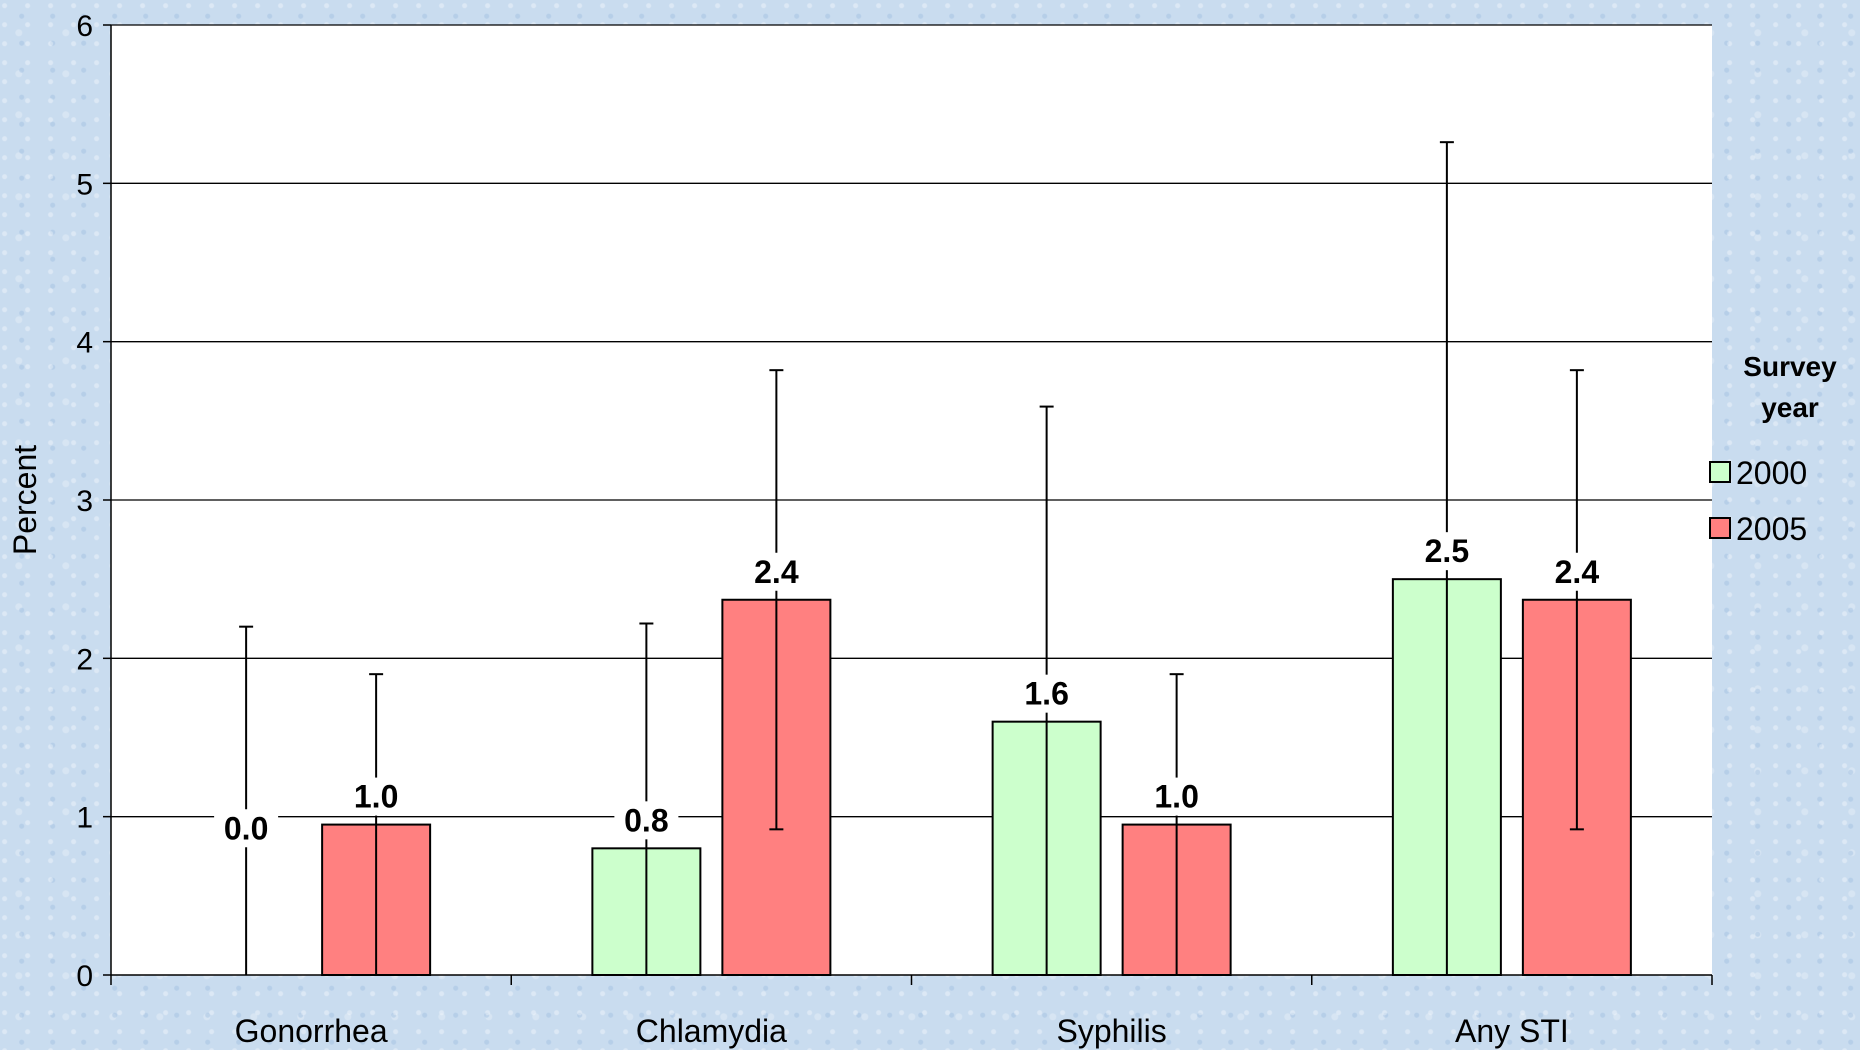 The height and width of the screenshot is (1050, 1860). I want to click on data-label-bg-2005-gonorrhea, so click(376, 796).